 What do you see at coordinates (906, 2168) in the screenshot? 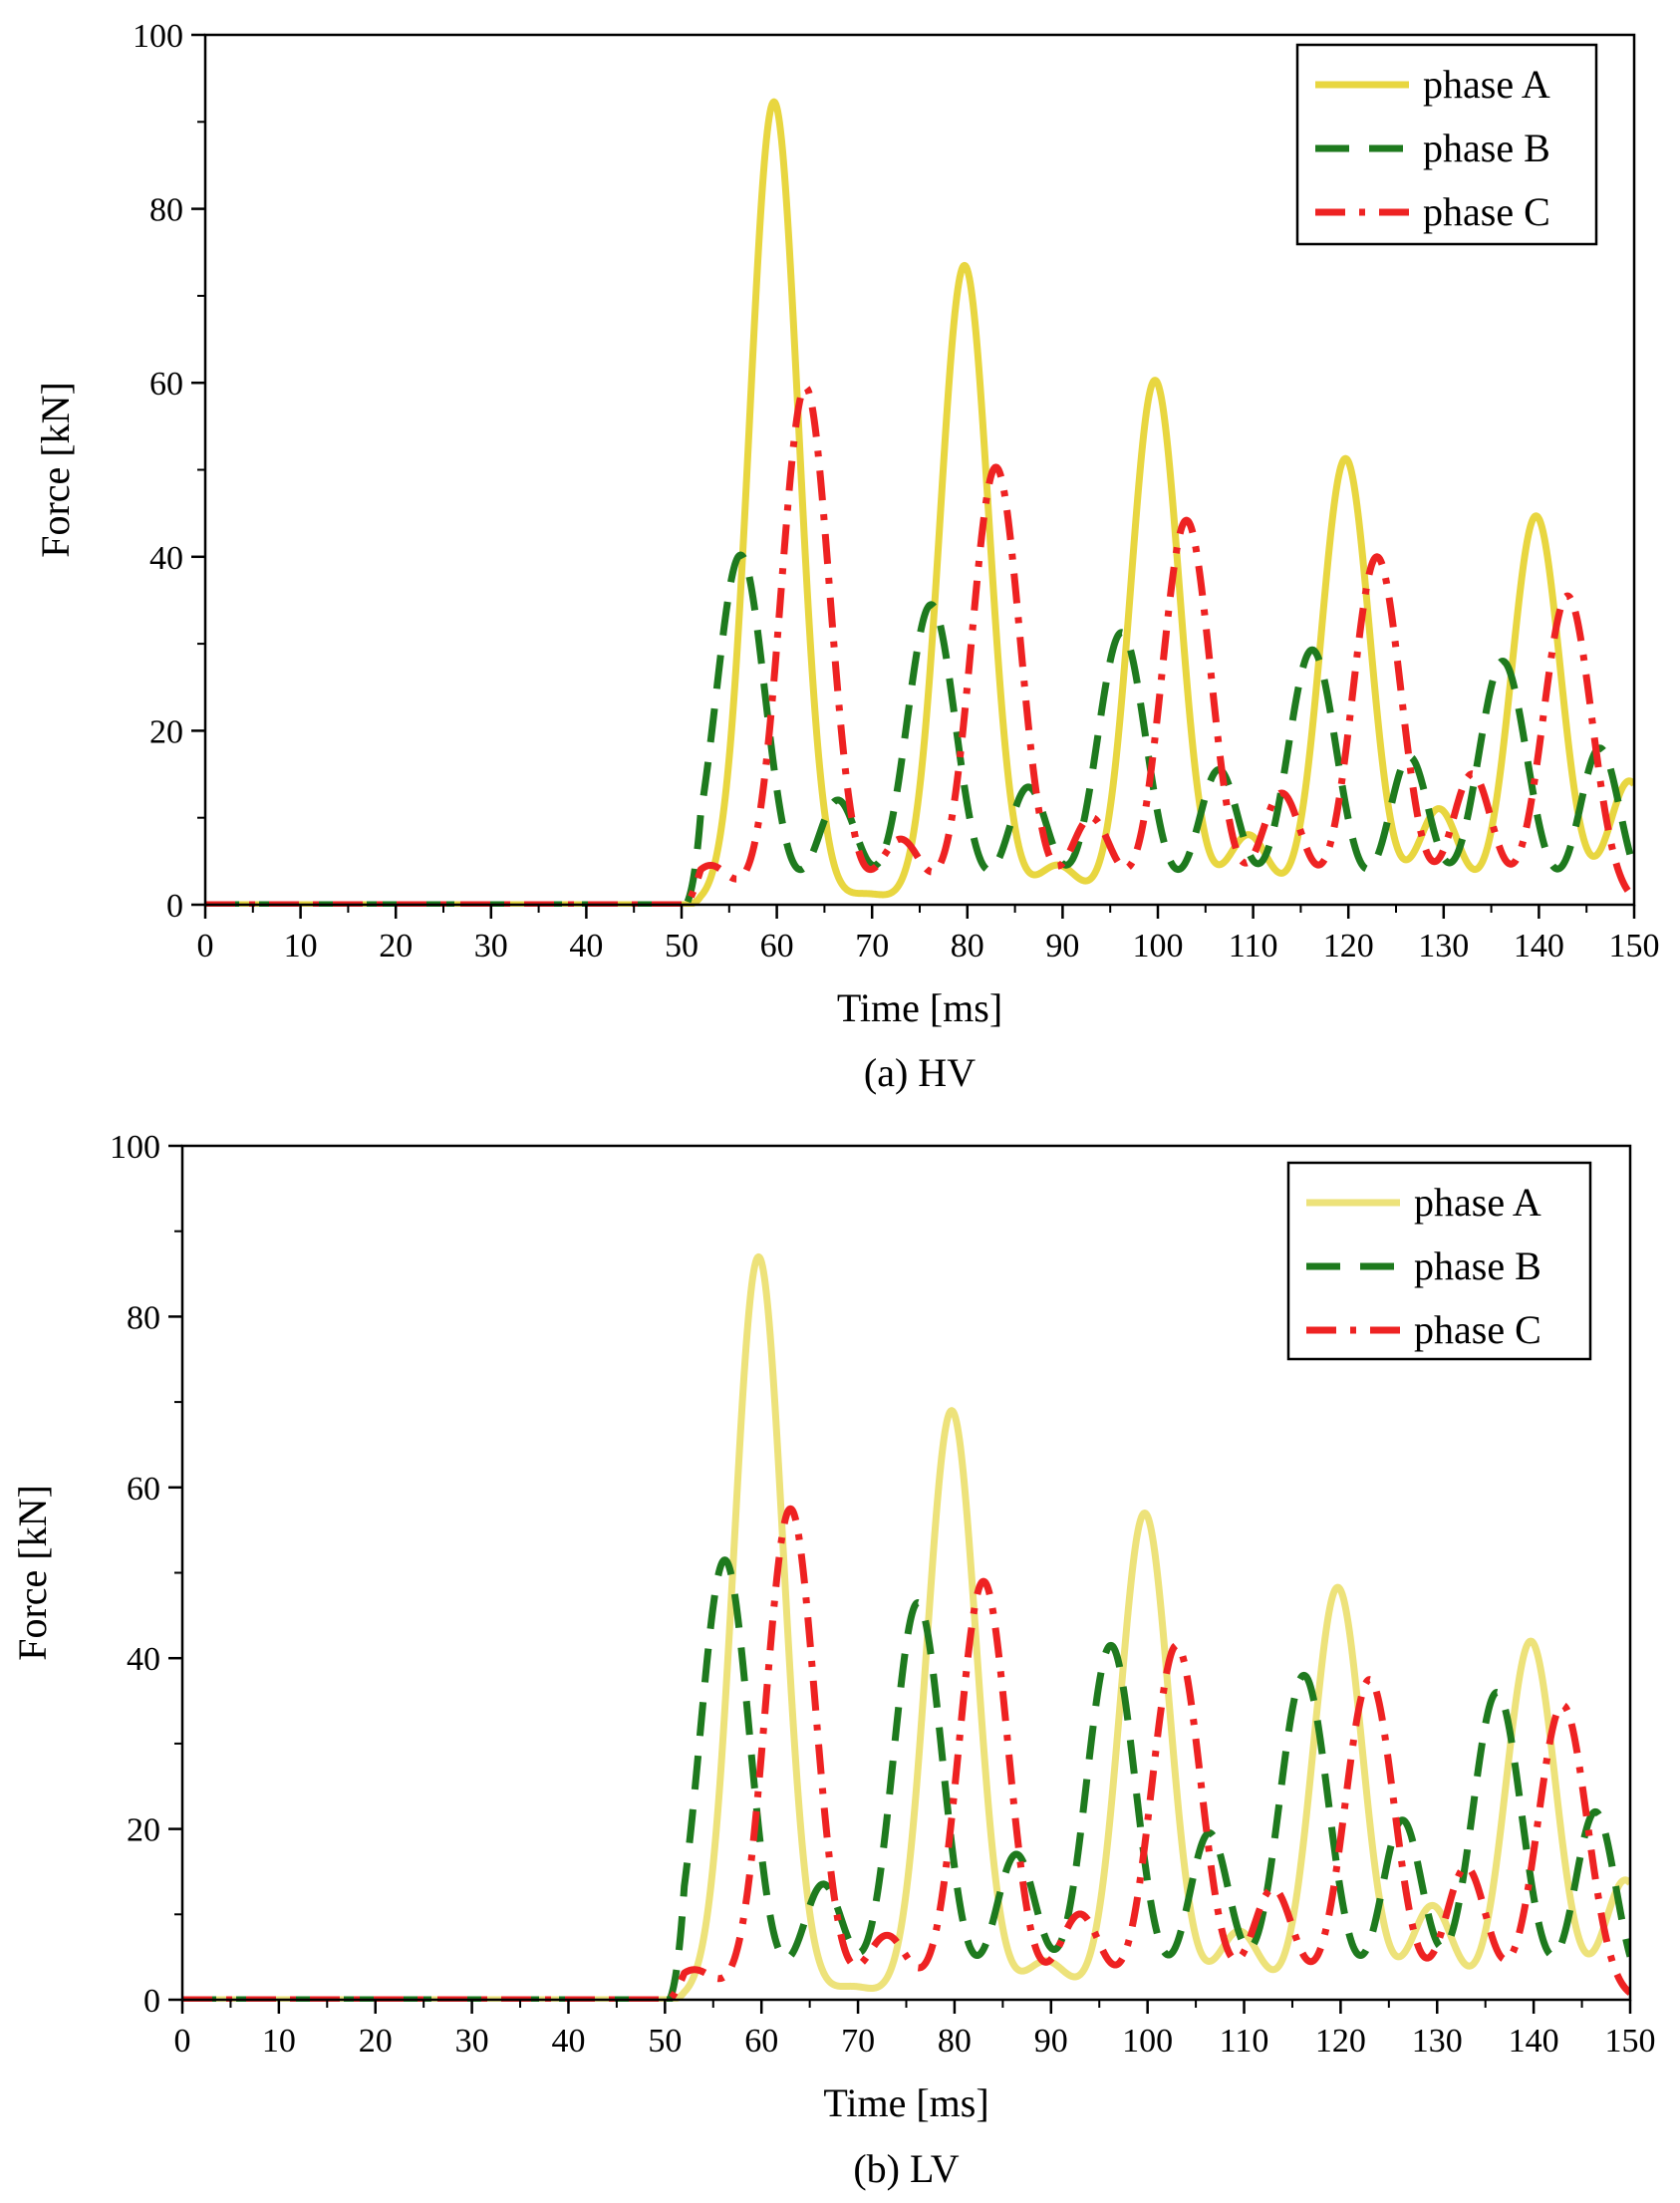
I see `subplot-caption: (b) LV` at bounding box center [906, 2168].